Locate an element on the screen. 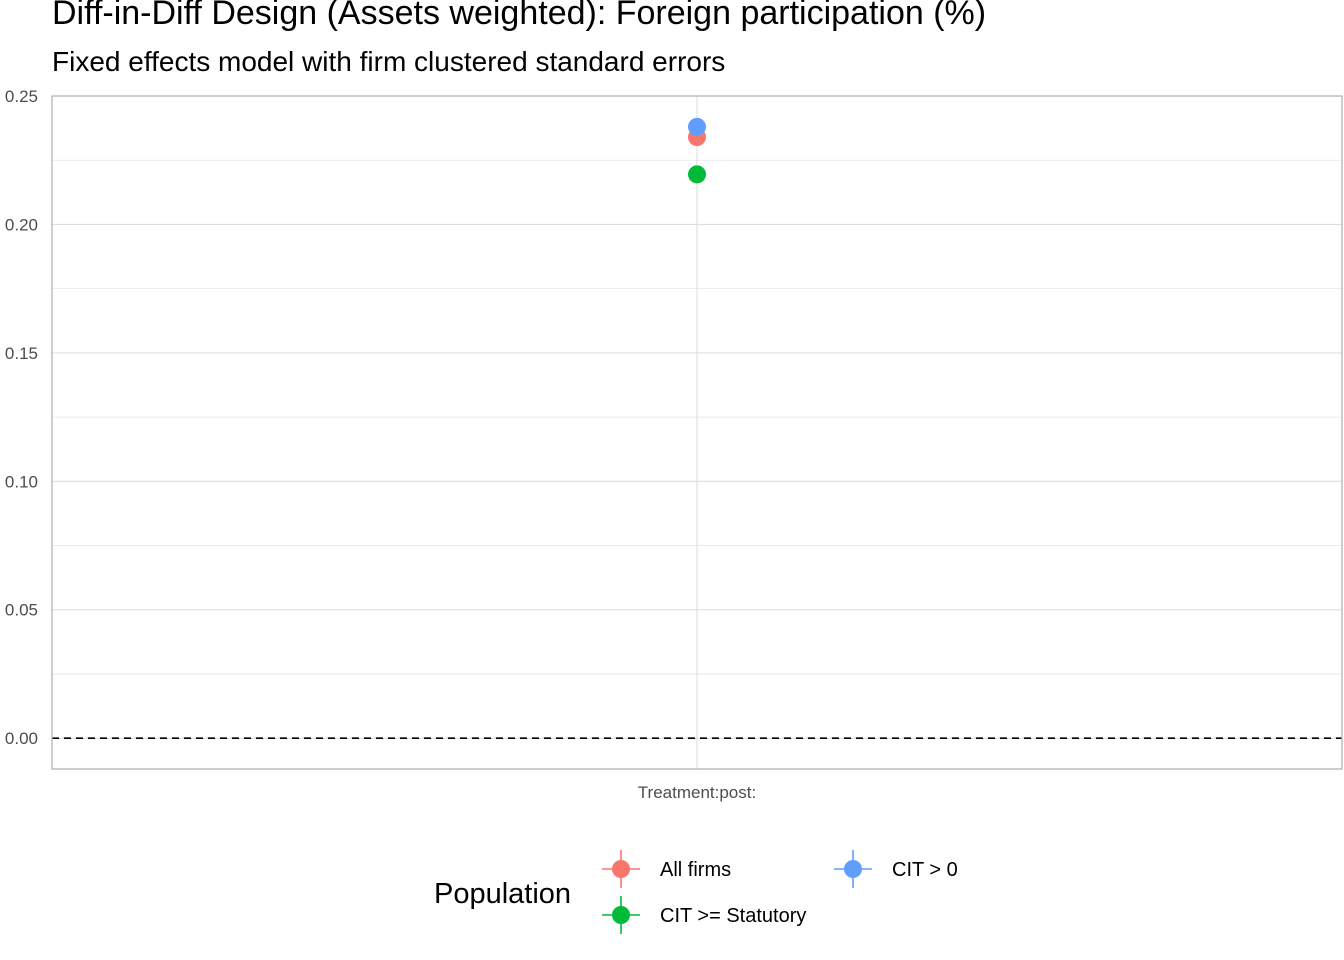 This screenshot has width=1344, height=960. x-tick-label: Treatment:post: is located at coordinates (697, 792).